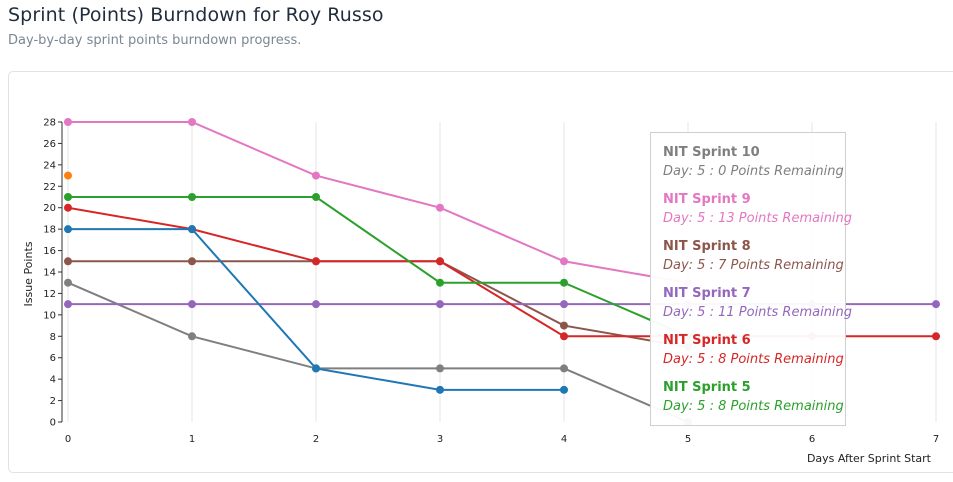 The image size is (953, 482). What do you see at coordinates (688, 439) in the screenshot?
I see `x-tick-label: 5` at bounding box center [688, 439].